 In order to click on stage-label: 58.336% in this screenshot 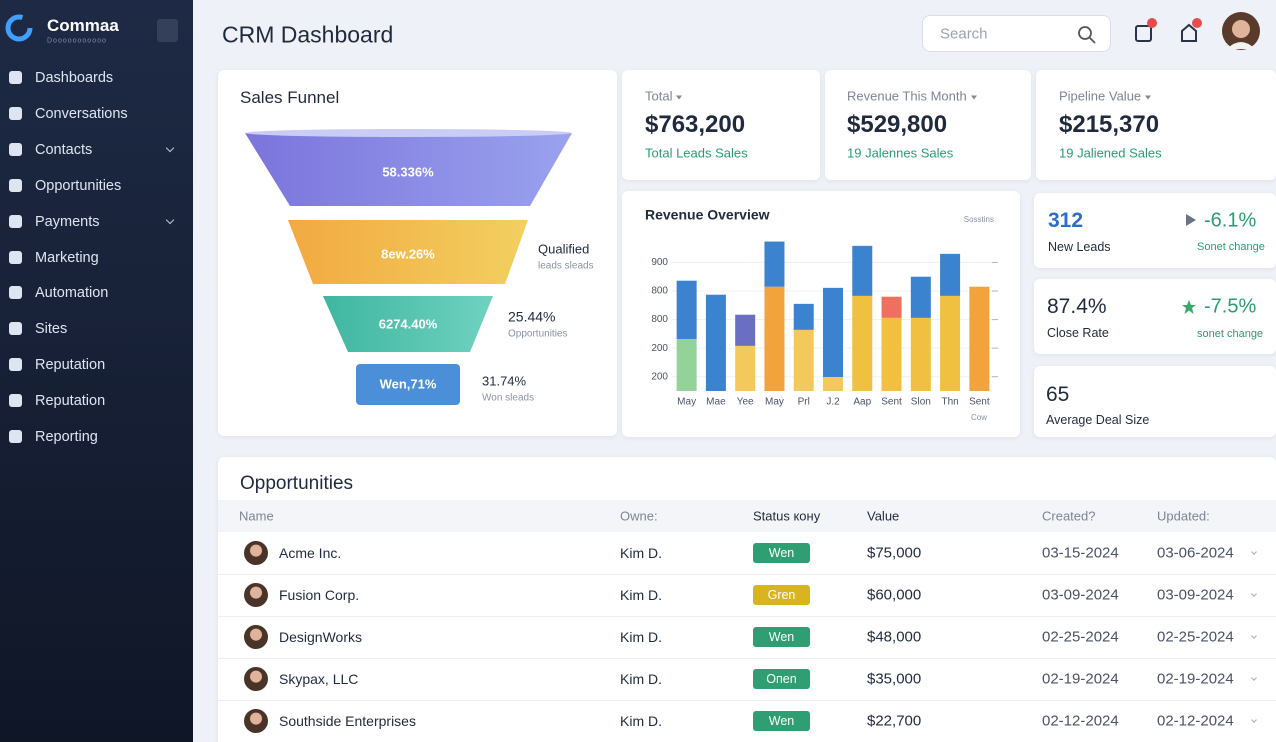, I will do `click(408, 171)`.